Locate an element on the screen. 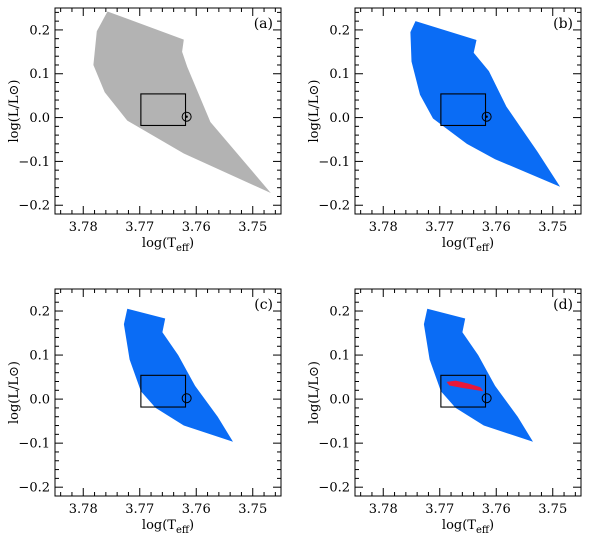 This screenshot has width=600, height=539. panel-label: (b) is located at coordinates (563, 24).